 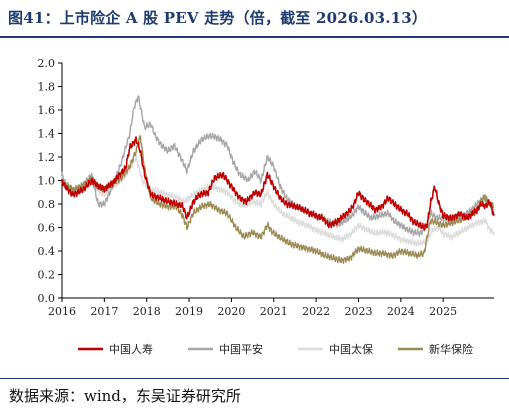 I want to click on y-tick-label: 0.4, so click(x=47, y=251).